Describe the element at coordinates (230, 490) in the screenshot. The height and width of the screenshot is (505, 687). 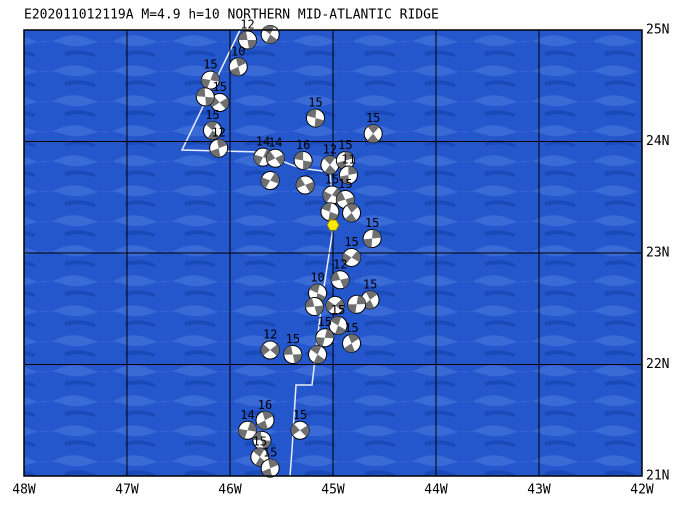
I see `x-tick-label: 46W` at that location.